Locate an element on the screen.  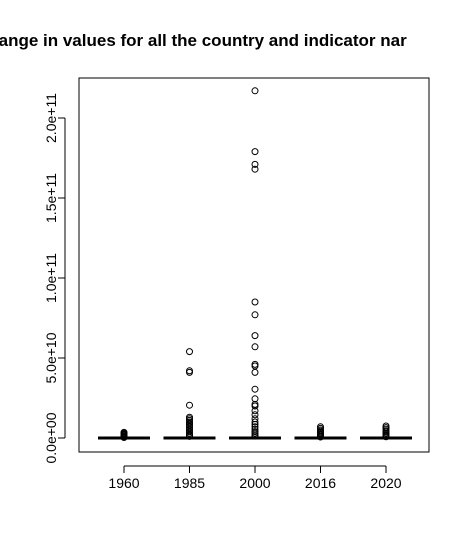
x-tick-label: 1985 is located at coordinates (189, 483).